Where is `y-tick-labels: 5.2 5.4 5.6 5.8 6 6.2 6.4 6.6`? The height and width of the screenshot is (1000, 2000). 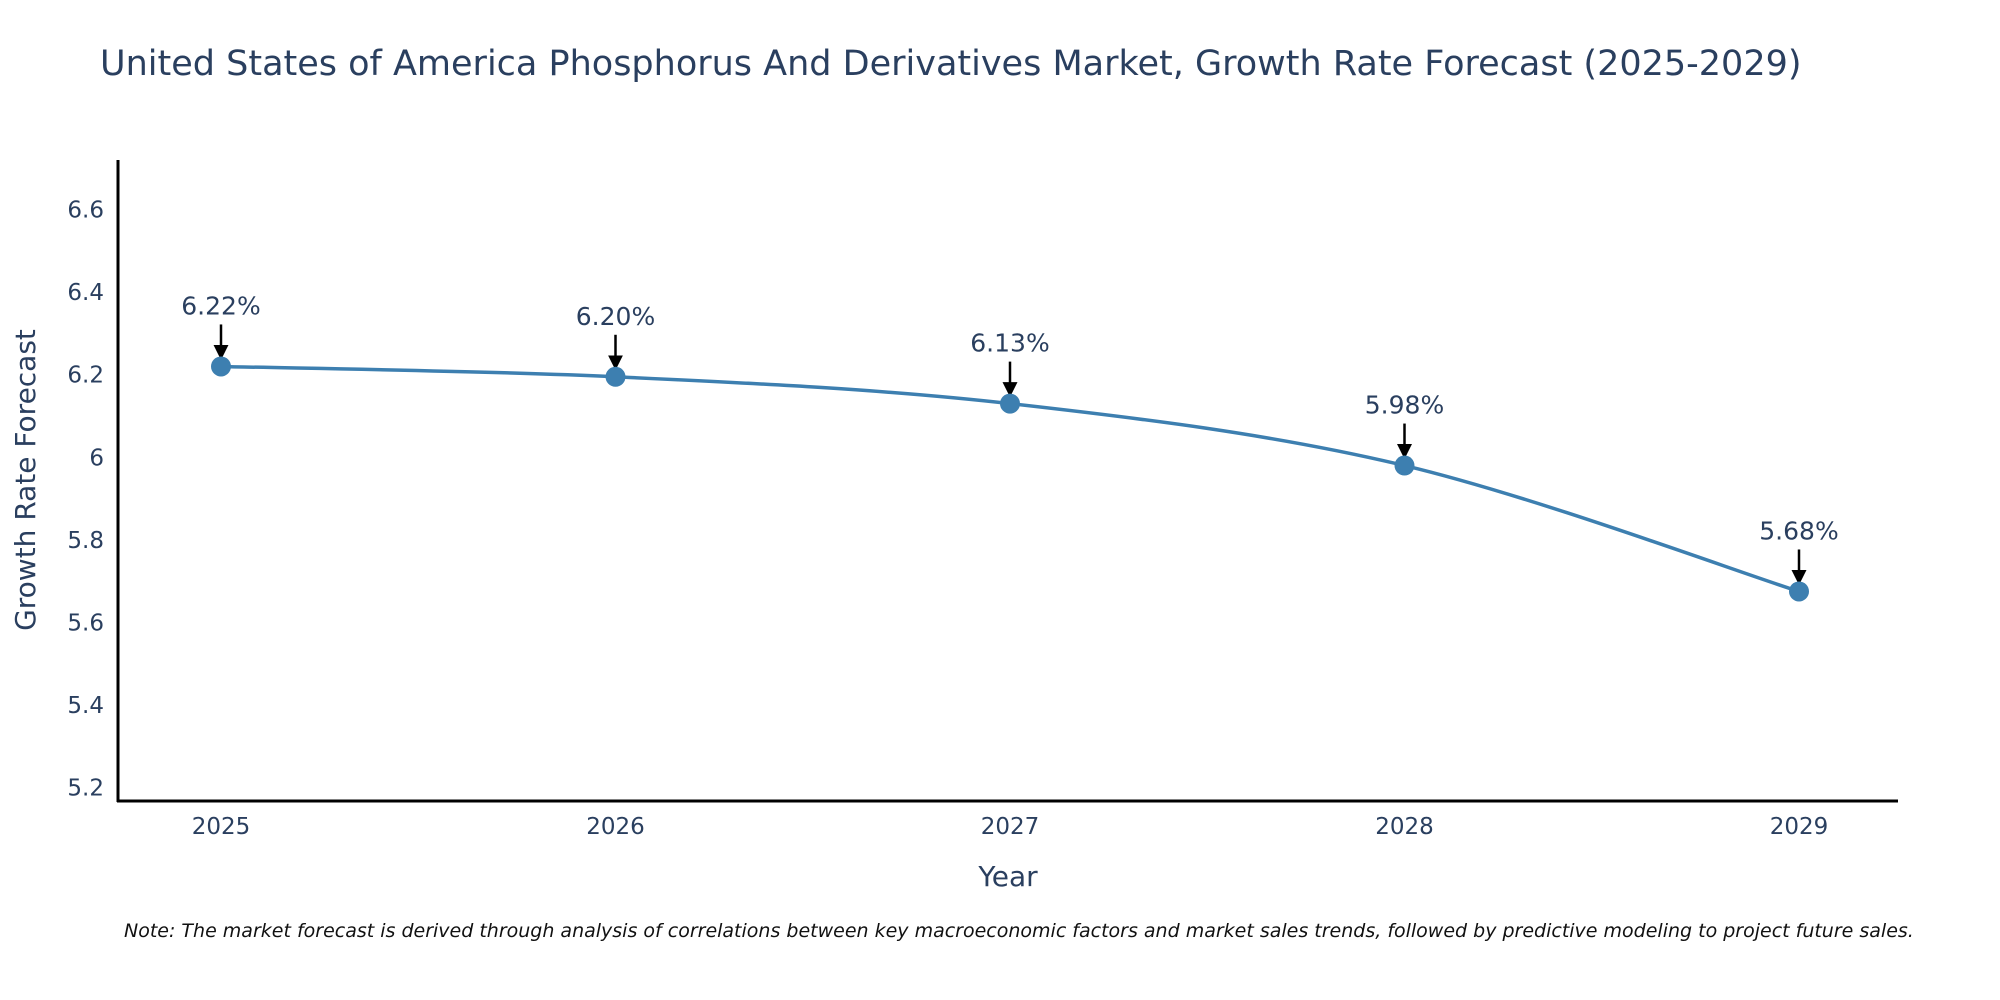 y-tick-labels: 5.2 5.4 5.6 5.8 6 6.2 6.4 6.6 is located at coordinates (85, 500).